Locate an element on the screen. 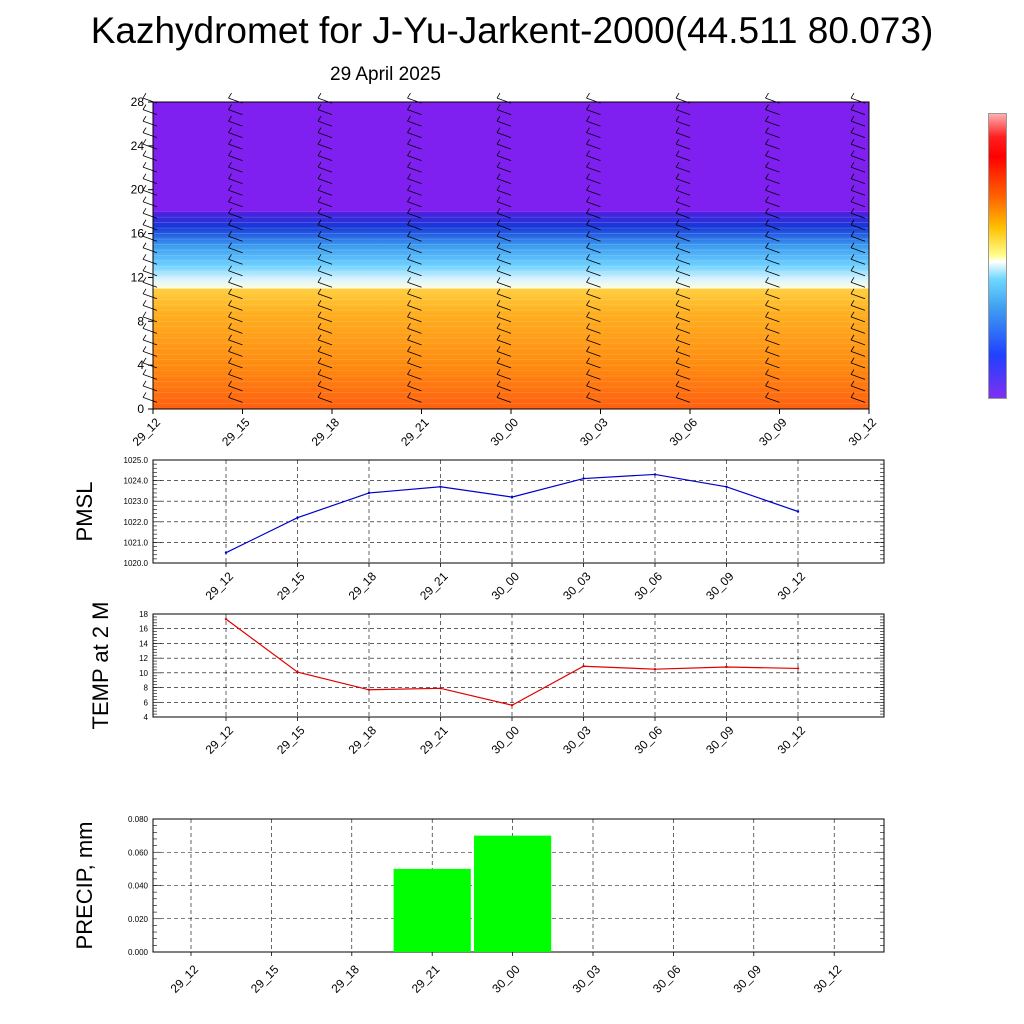  y-tick-label: 12 is located at coordinates (138, 277).